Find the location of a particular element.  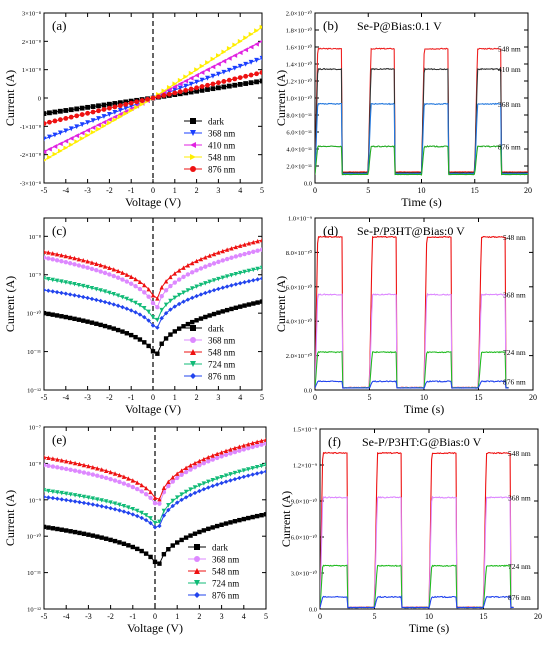

x-tick-label: -5 is located at coordinates (44, 397).